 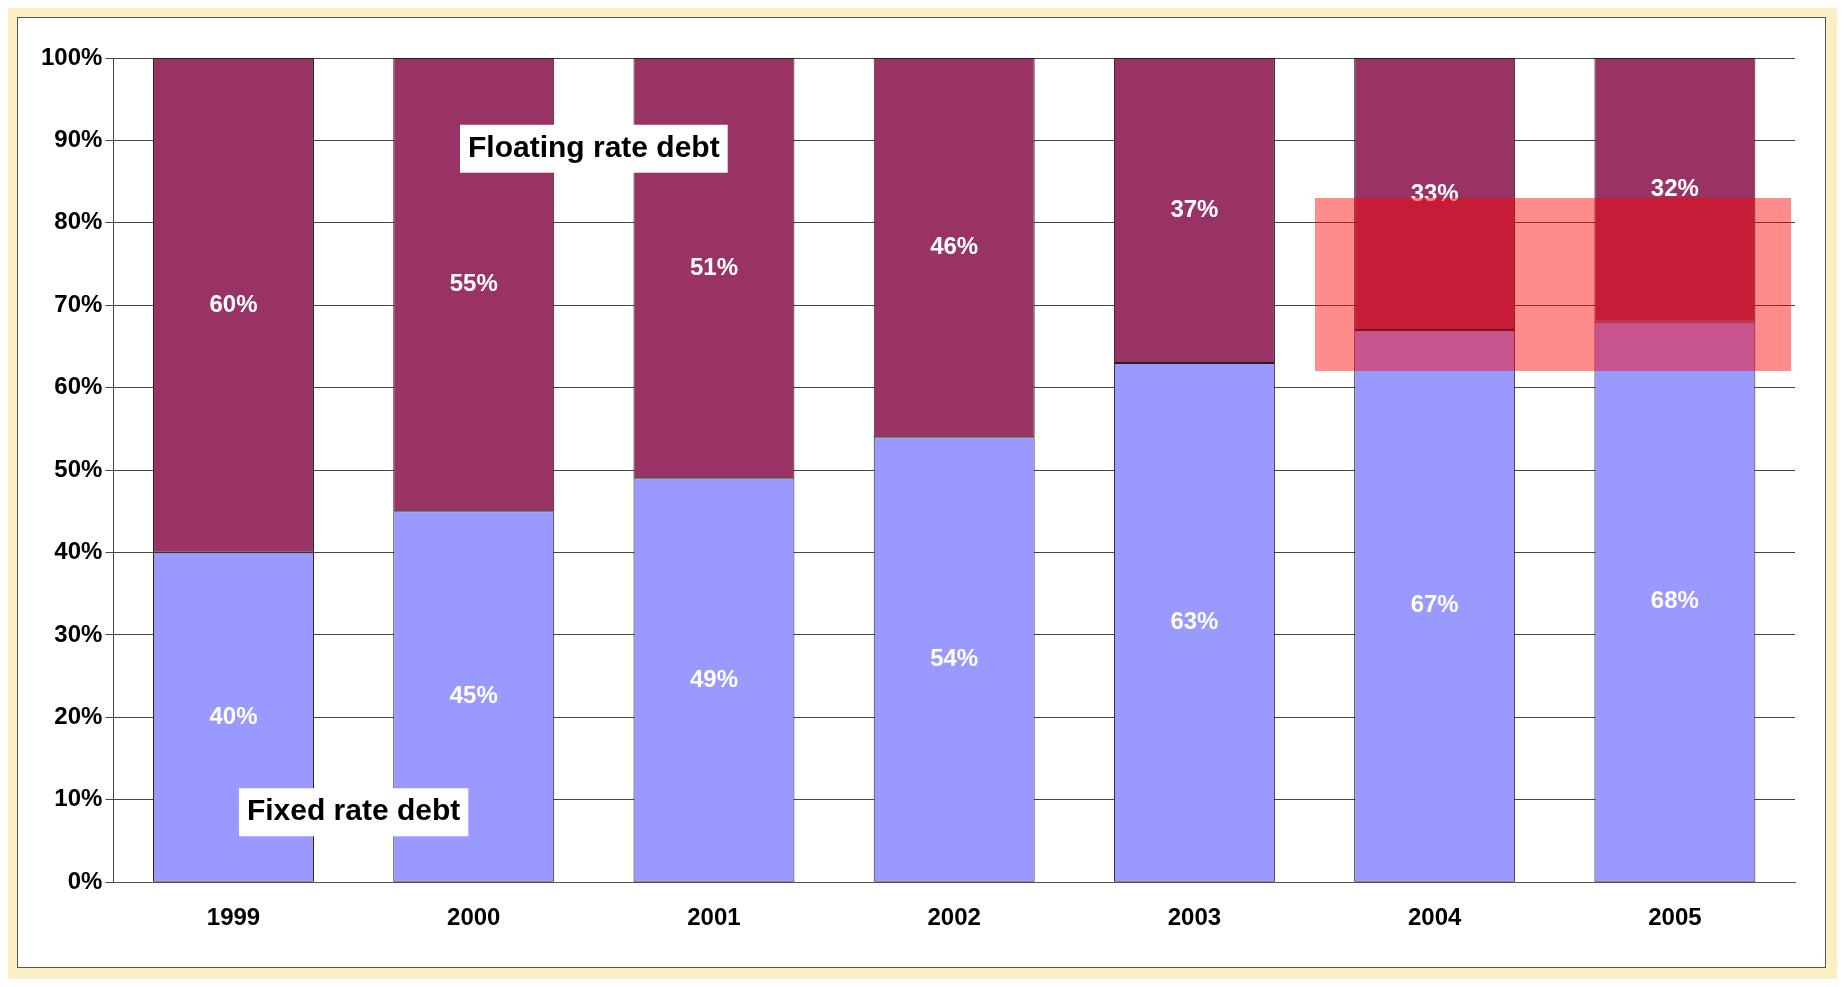 What do you see at coordinates (594, 146) in the screenshot?
I see `series-label: Floating rate debt` at bounding box center [594, 146].